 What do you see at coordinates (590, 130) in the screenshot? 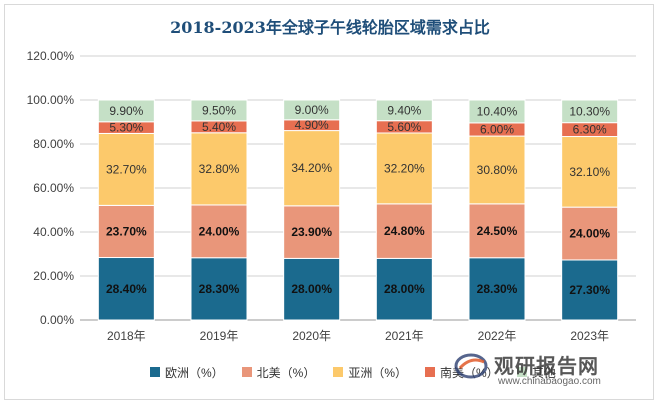
I see `data-label: 6.30%` at bounding box center [590, 130].